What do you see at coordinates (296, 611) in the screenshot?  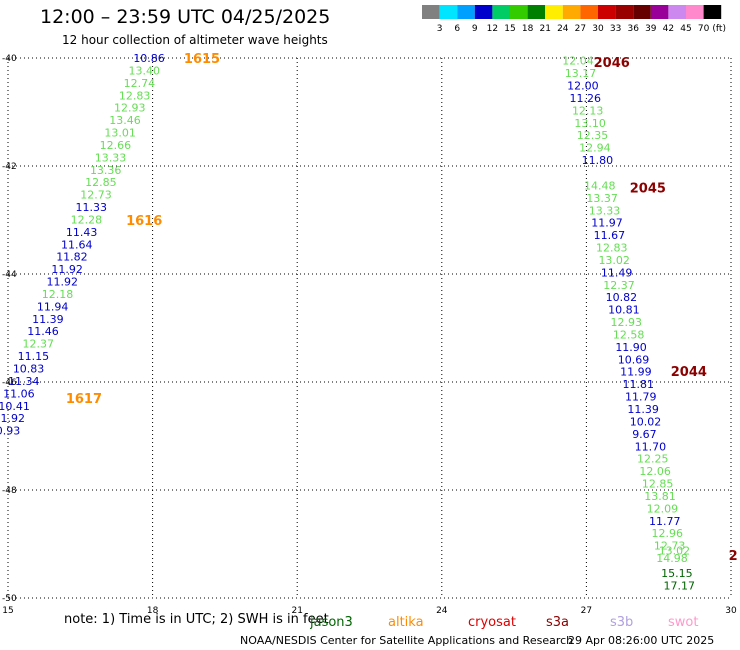 I see `x-tick-label: 21` at bounding box center [296, 611].